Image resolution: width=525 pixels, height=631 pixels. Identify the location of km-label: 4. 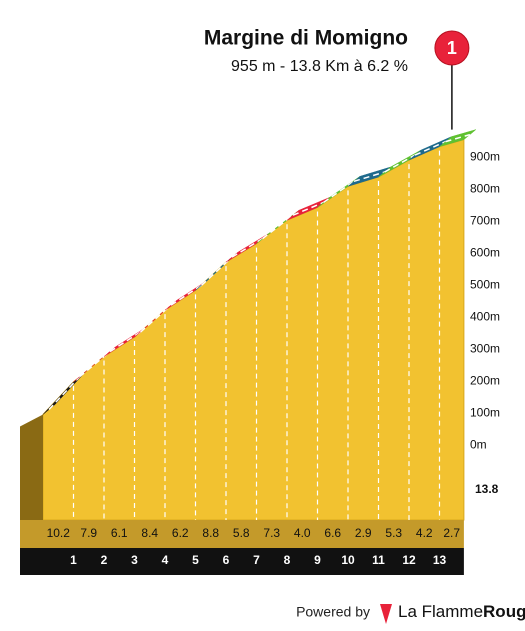
(165, 560).